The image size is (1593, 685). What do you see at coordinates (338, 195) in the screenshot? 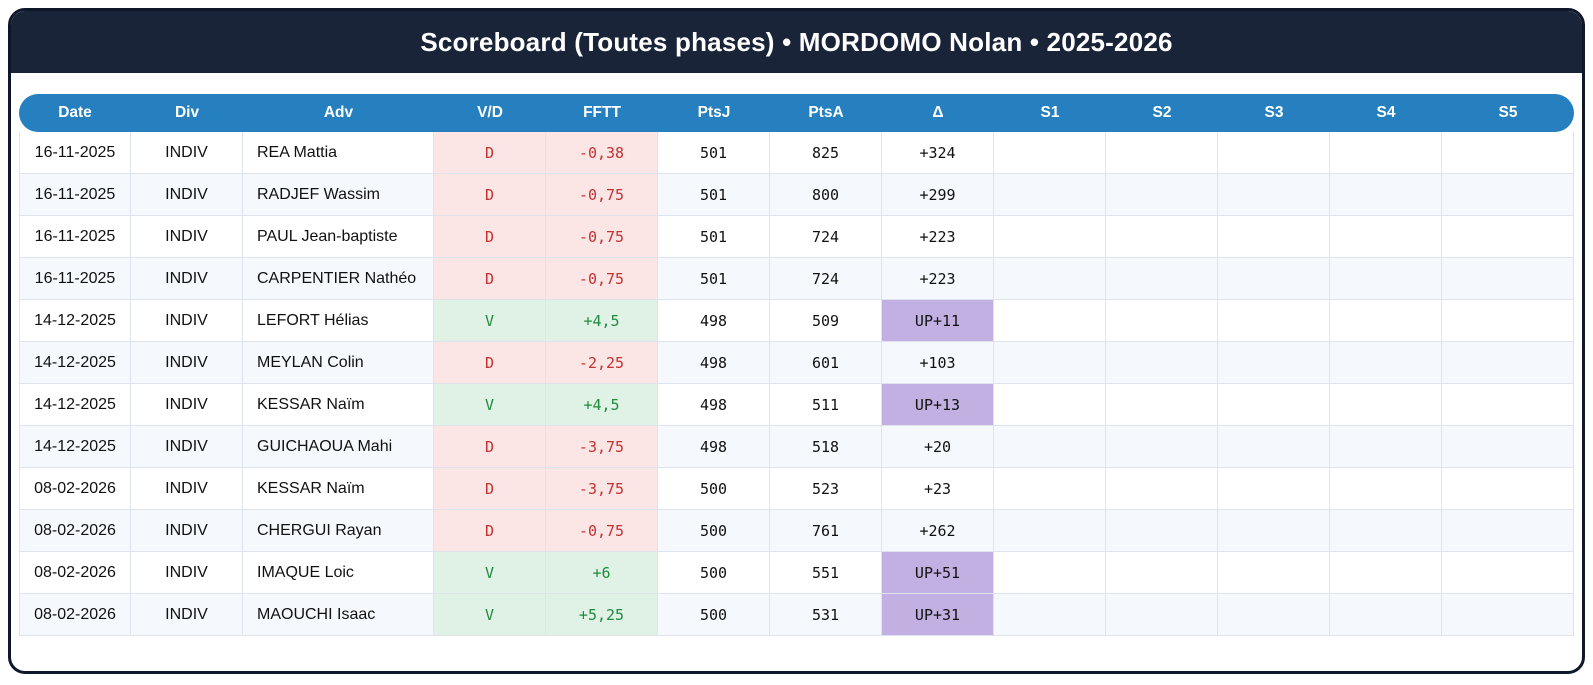
I see `cell-adv: RADJEF Wassim` at bounding box center [338, 195].